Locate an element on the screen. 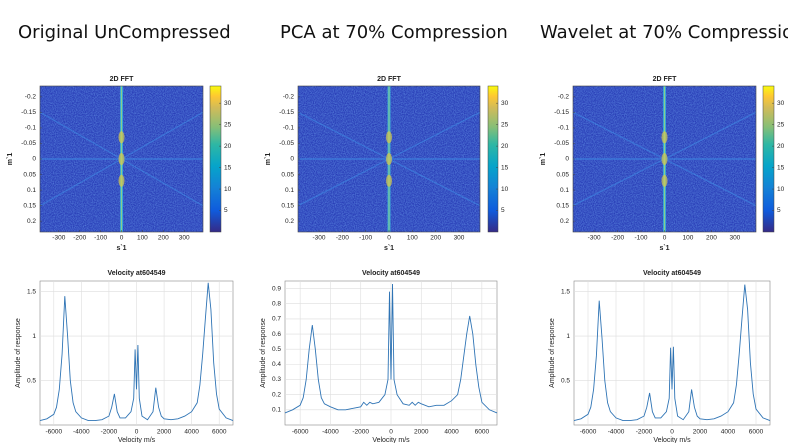 Image resolution: width=788 pixels, height=443 pixels. x-tick-label: -300 is located at coordinates (58, 238).